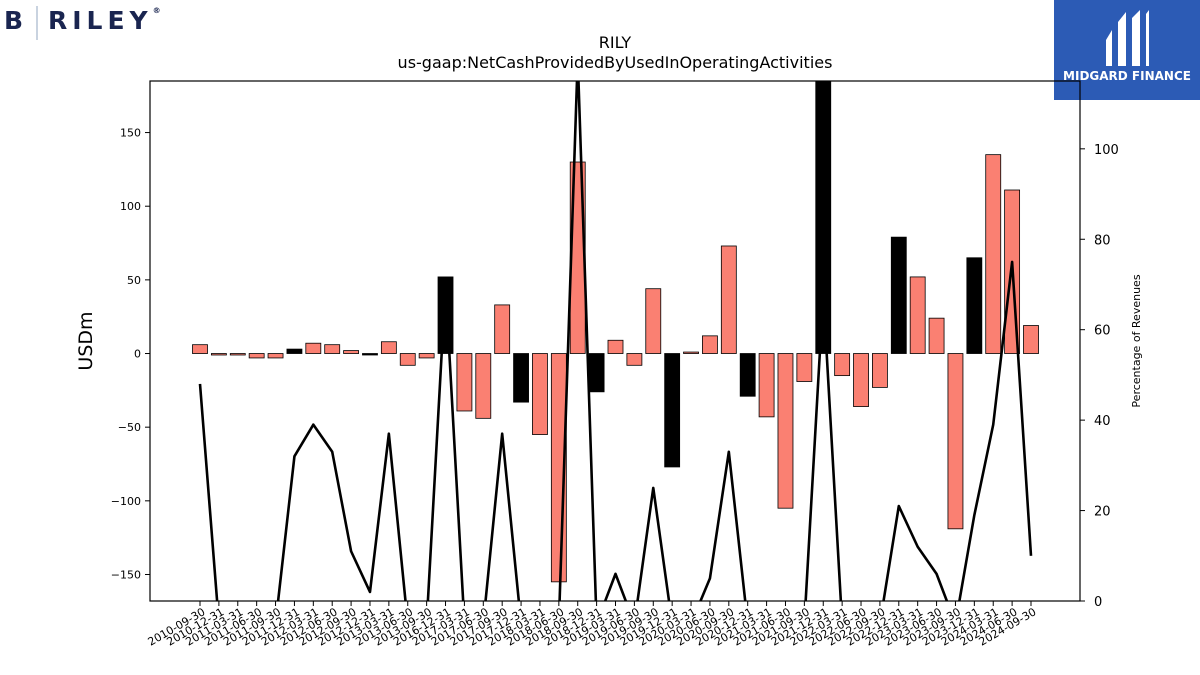 The image size is (1200, 675). What do you see at coordinates (126, 501) in the screenshot?
I see `y-tick-label: −100` at bounding box center [126, 501].